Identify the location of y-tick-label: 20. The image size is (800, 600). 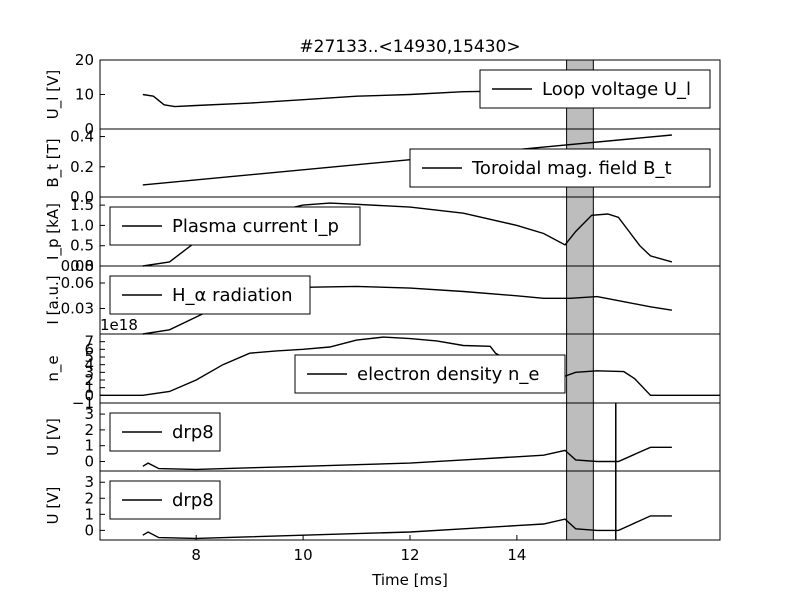
(84, 60).